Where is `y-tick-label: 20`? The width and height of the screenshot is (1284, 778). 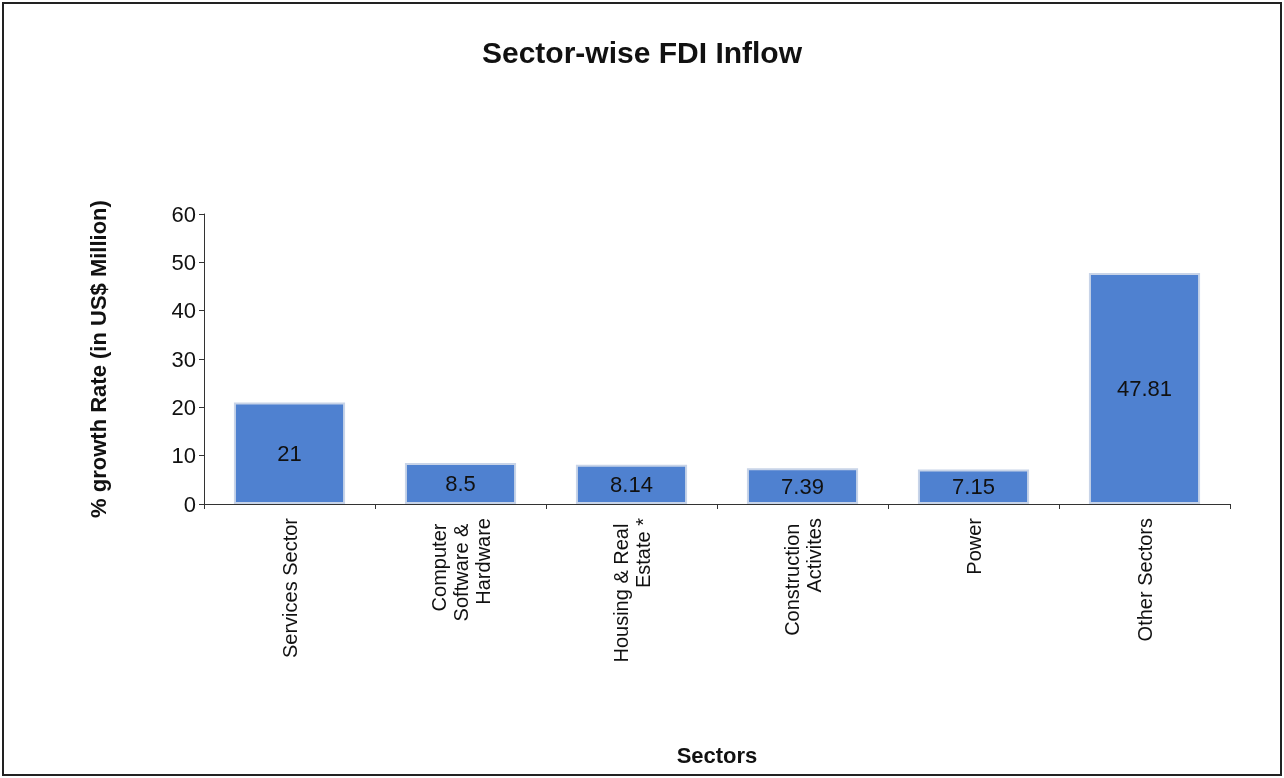 y-tick-label: 20 is located at coordinates (183, 407).